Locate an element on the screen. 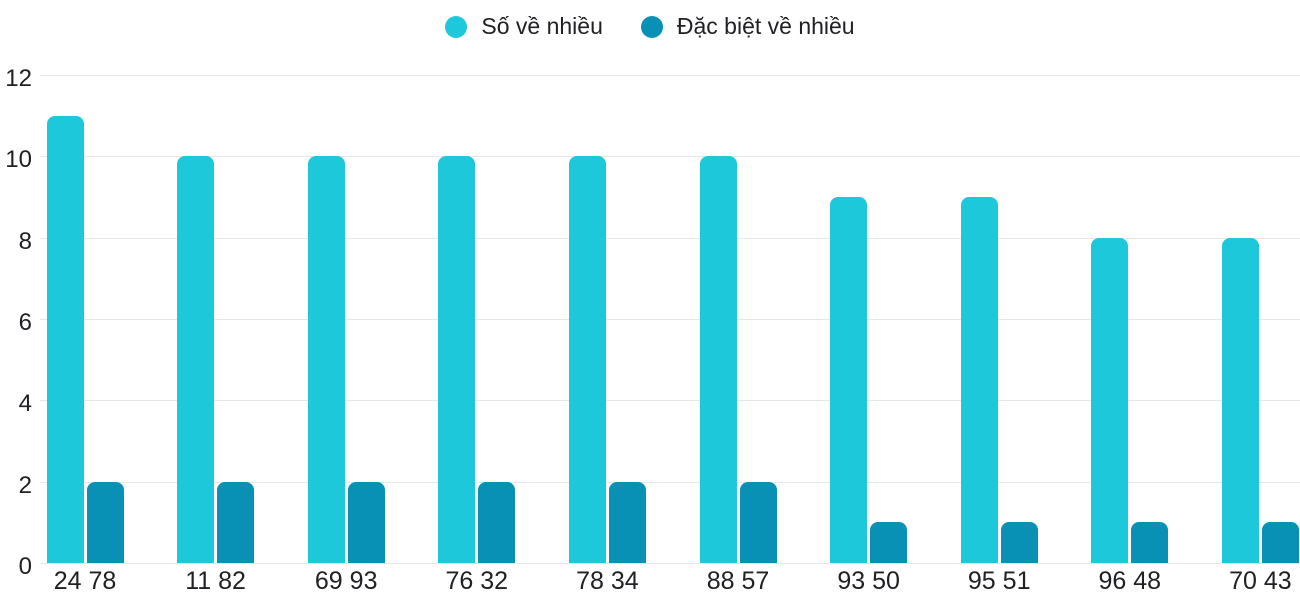  y-tick-label: 2 is located at coordinates (25, 485).